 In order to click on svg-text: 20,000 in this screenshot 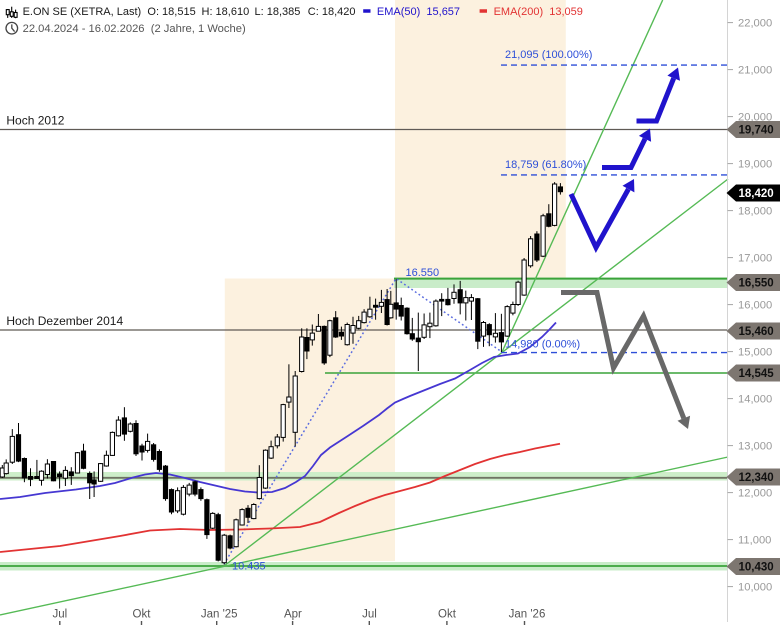, I will do `click(755, 118)`.